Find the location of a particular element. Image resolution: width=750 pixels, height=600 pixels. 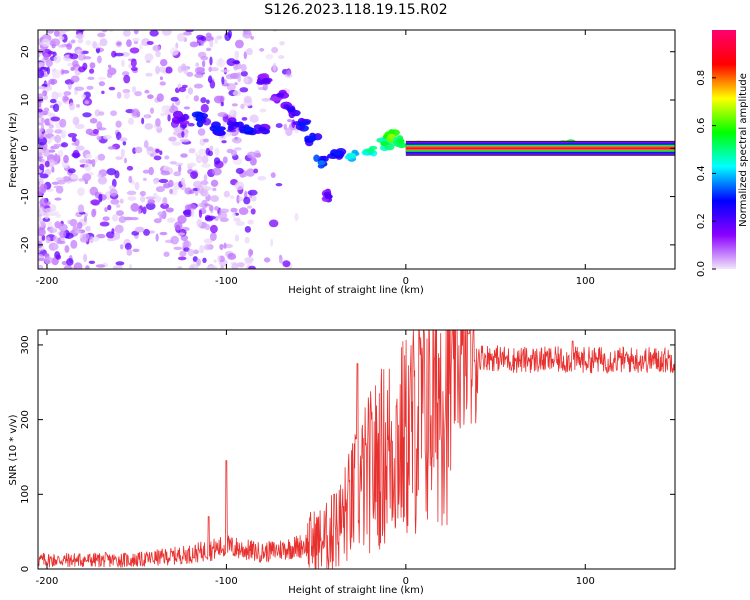

colorbar-tick-label: 0.6 is located at coordinates (701, 126).